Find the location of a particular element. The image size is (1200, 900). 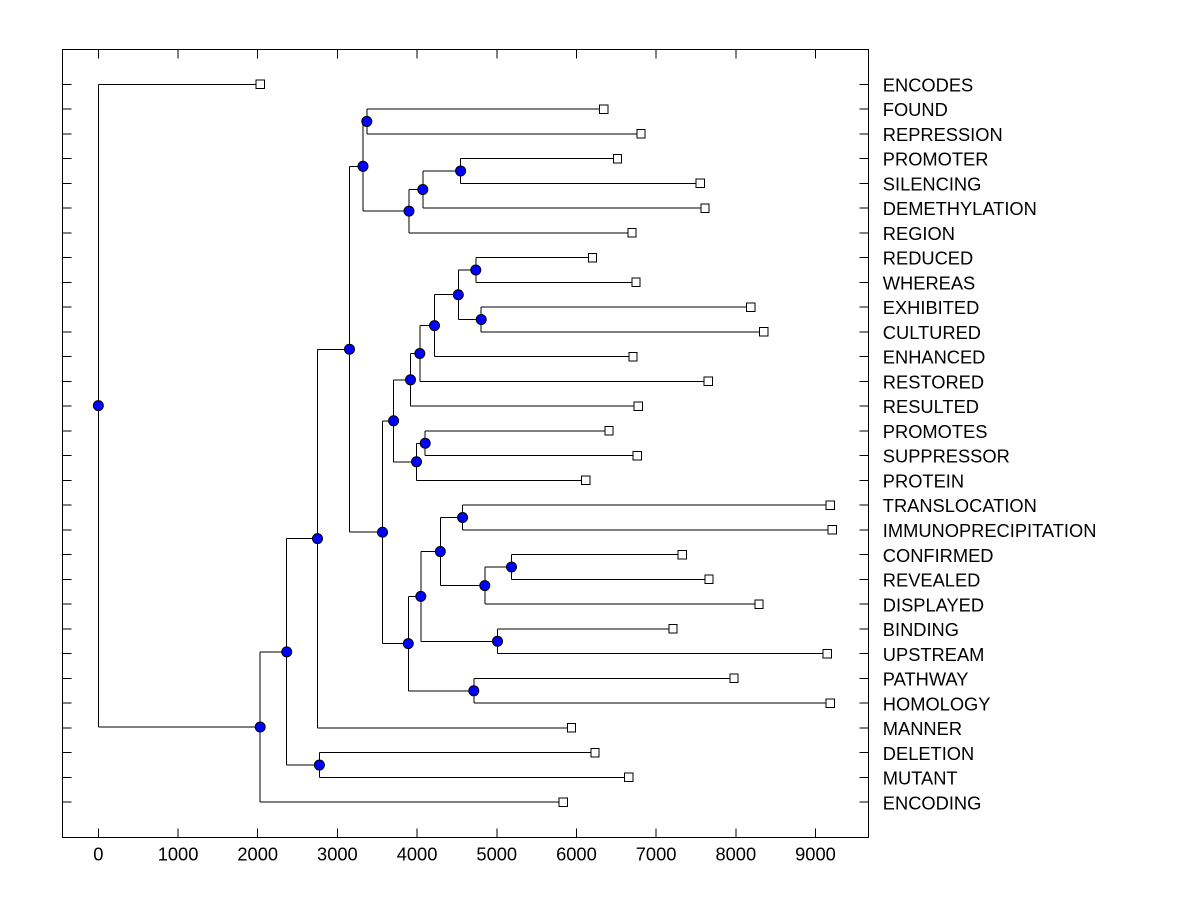

svg-text: REDUCED is located at coordinates (928, 258).